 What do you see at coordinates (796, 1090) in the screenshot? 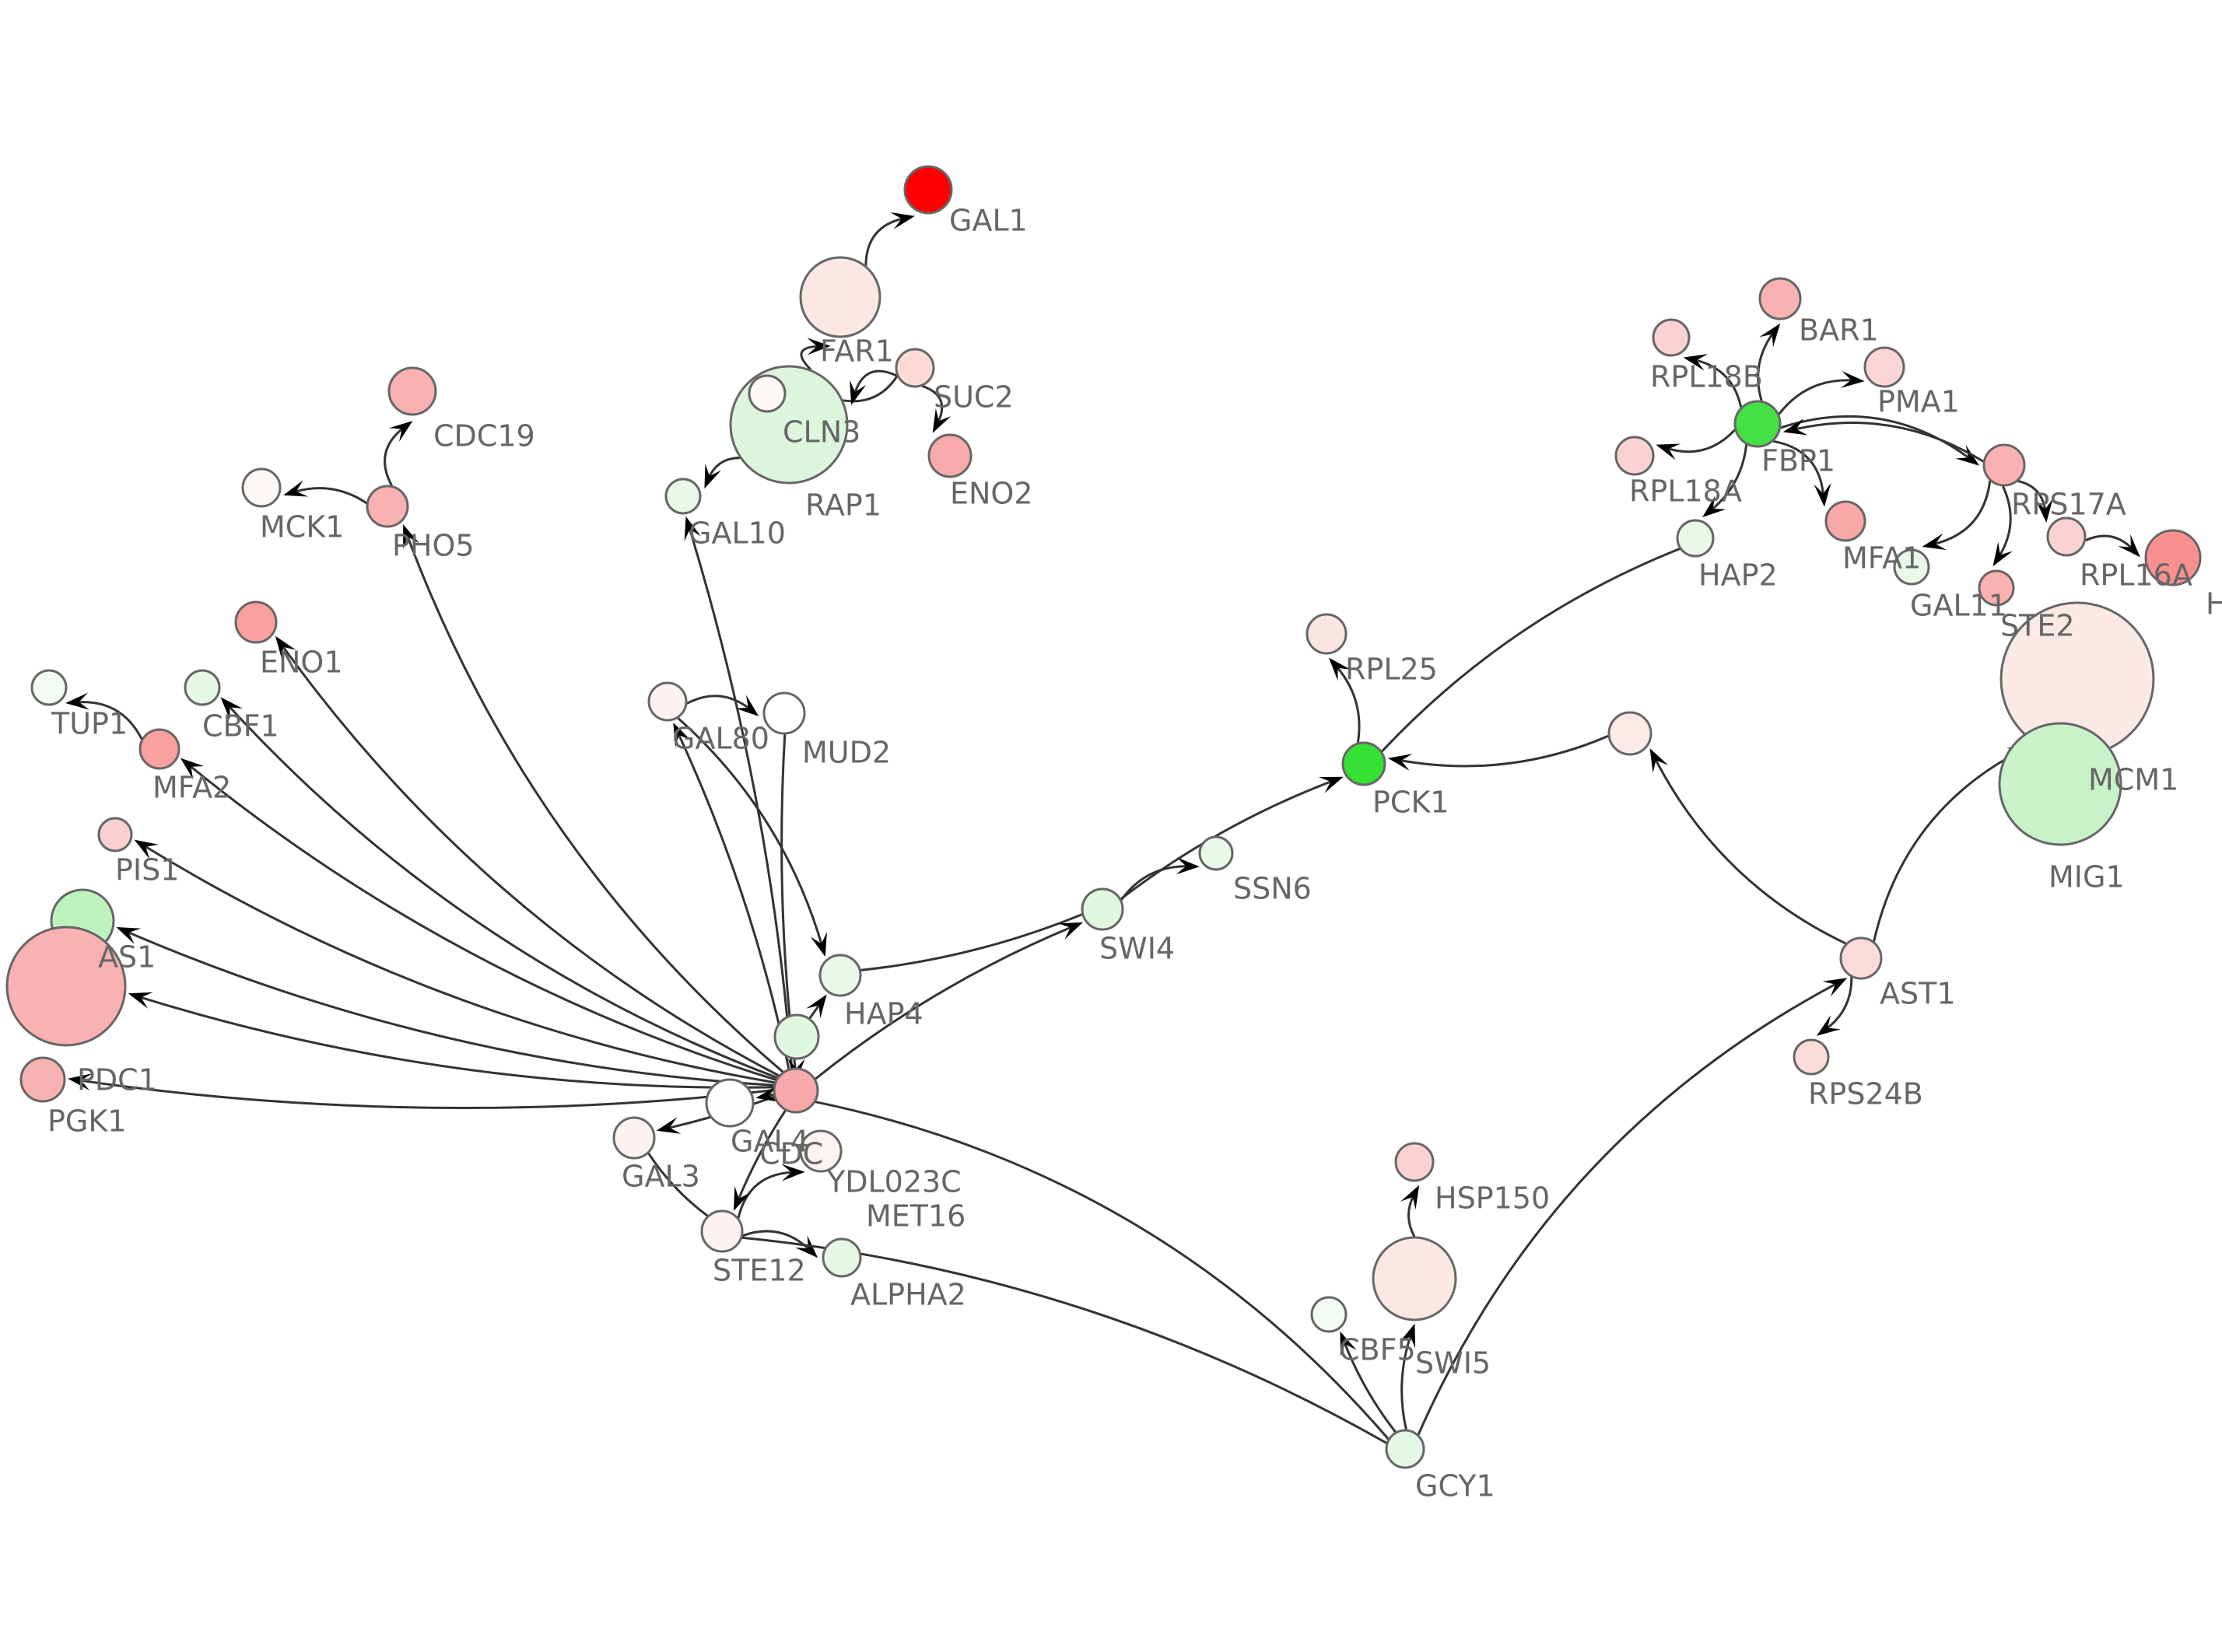
I see `node-gal4` at bounding box center [796, 1090].